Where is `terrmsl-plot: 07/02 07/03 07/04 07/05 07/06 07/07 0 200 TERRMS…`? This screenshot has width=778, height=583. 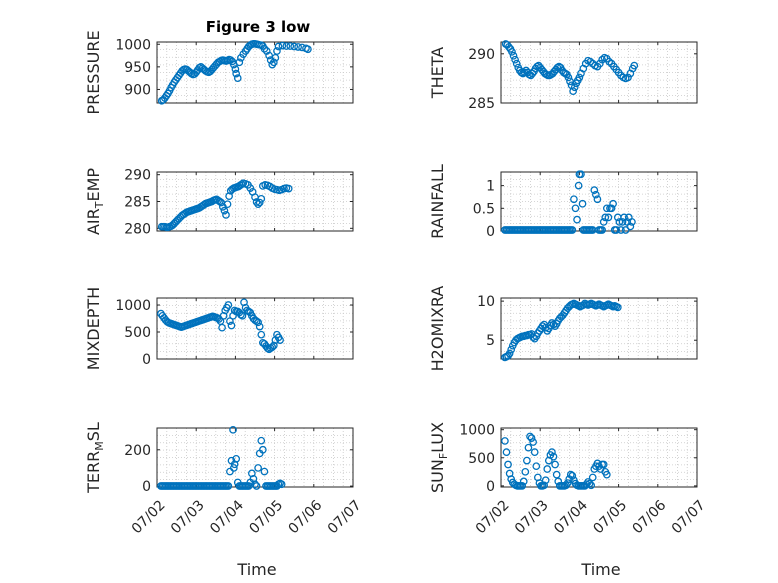 terrmsl-plot: 07/02 07/03 07/04 07/05 07/06 07/07 0 200 TERRMS… is located at coordinates (224, 479).